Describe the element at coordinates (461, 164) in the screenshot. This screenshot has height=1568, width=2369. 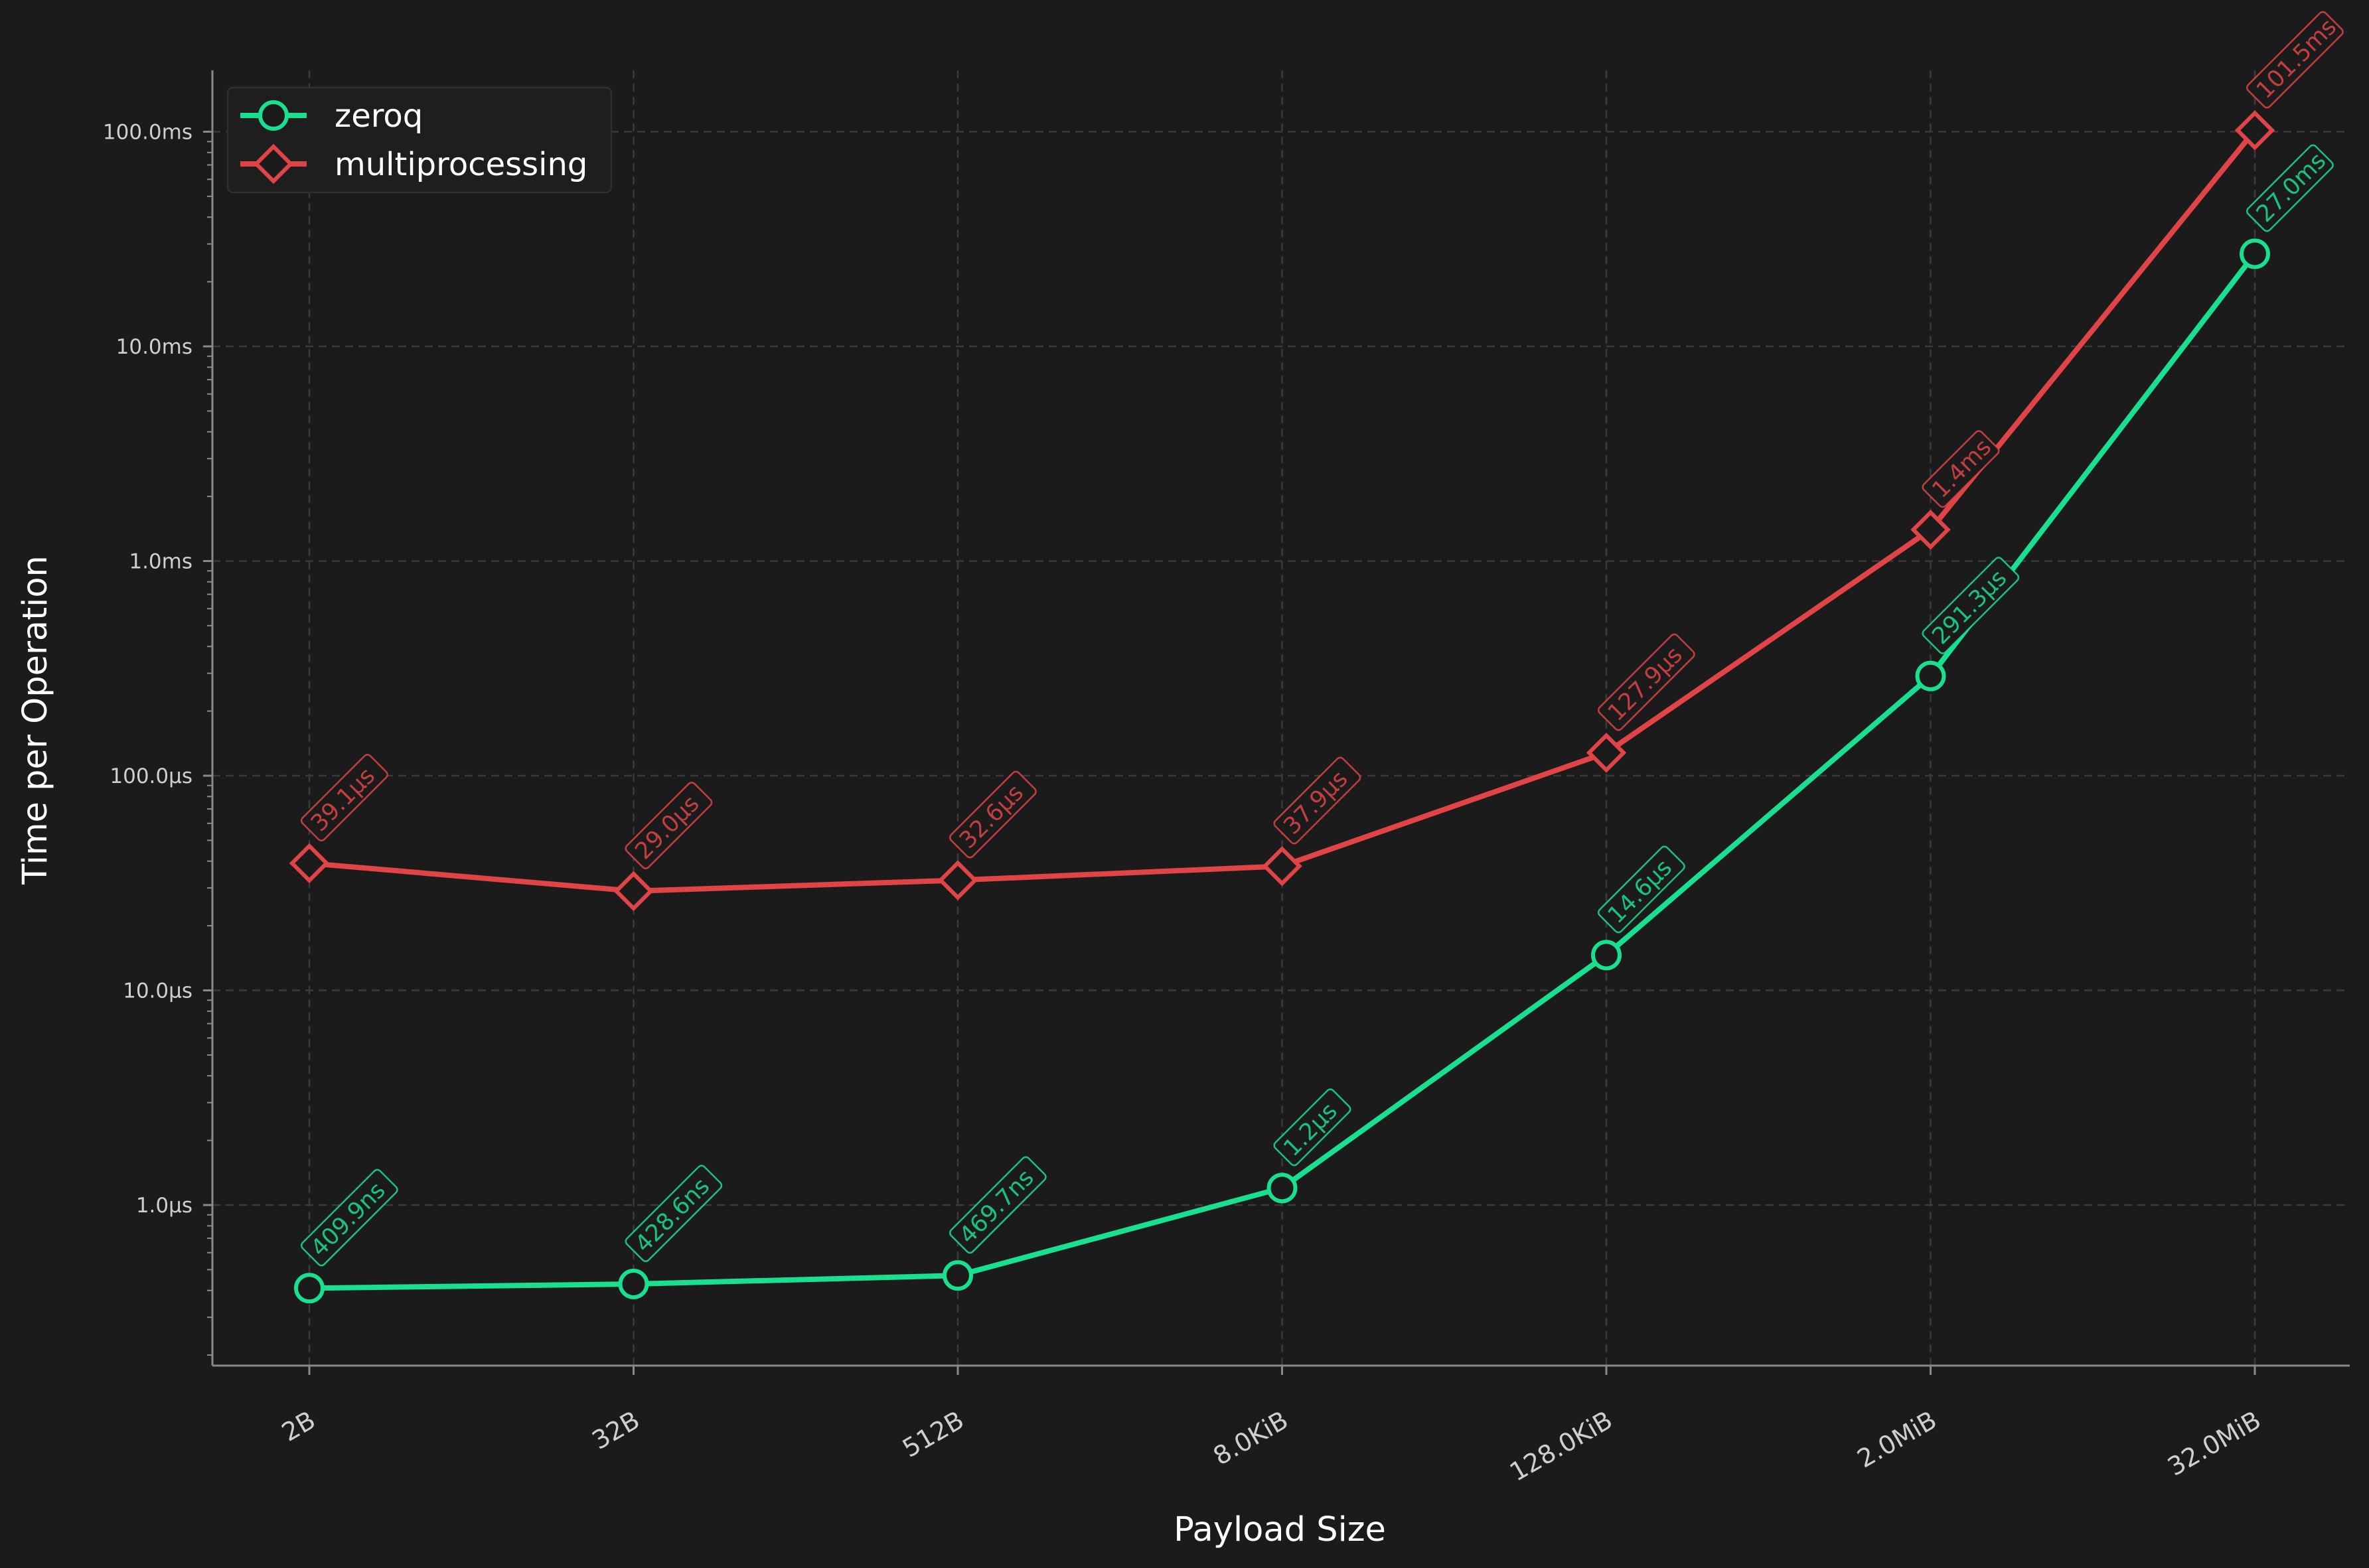
I see `legend-label-multiprocessing: multiprocessing` at that location.